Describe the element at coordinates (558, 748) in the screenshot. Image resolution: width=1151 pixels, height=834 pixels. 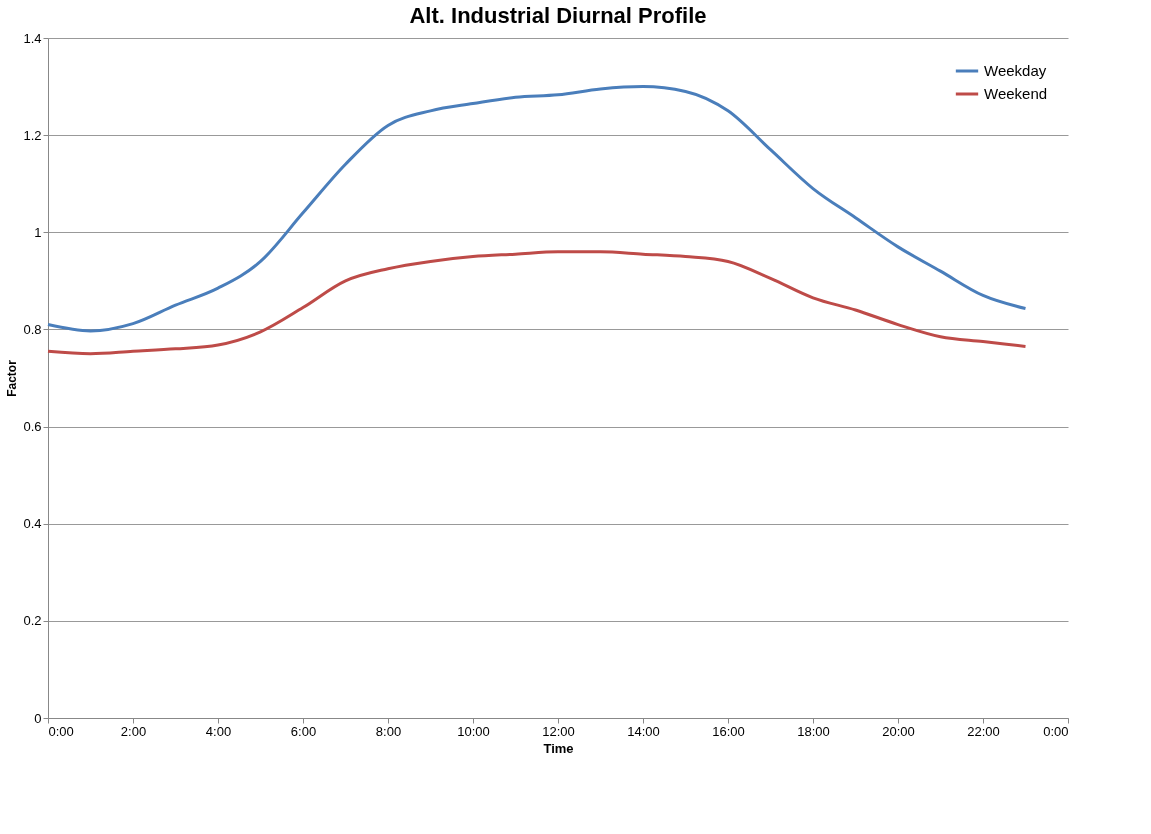
I see `x-axis-title: Time` at that location.